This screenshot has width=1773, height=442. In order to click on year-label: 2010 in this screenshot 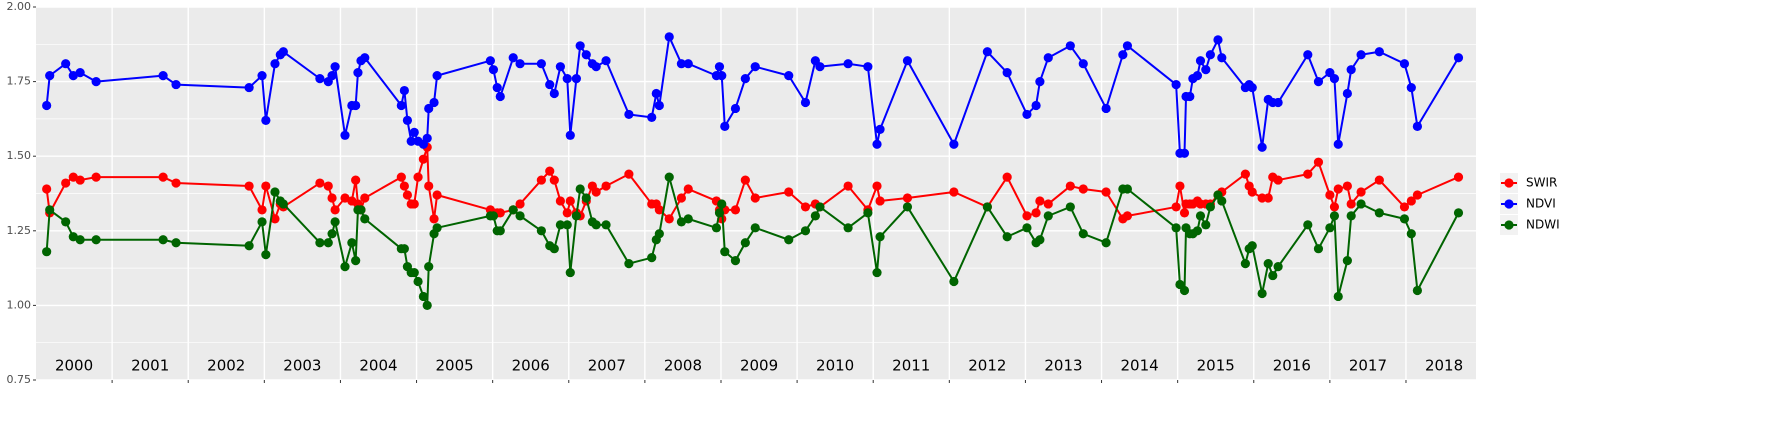, I will do `click(835, 366)`.